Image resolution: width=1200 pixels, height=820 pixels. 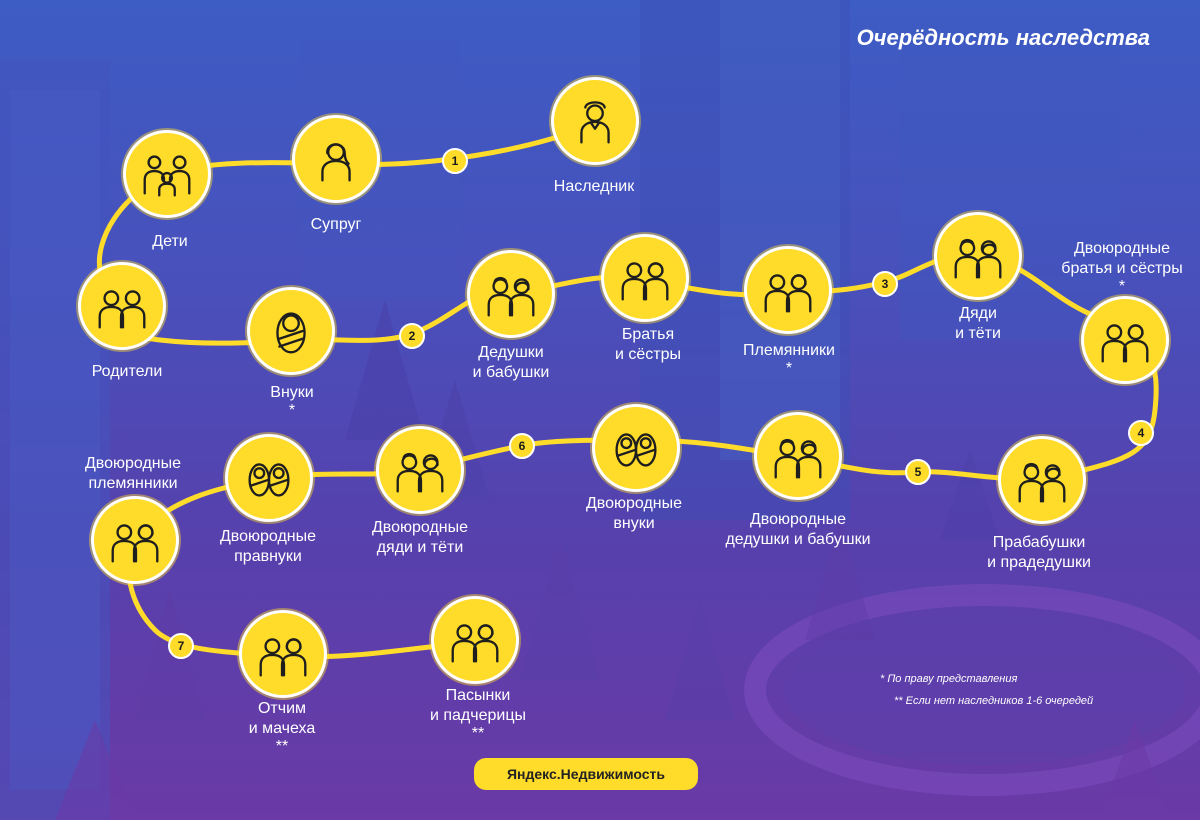 I want to click on spouse-node, so click(x=336, y=159).